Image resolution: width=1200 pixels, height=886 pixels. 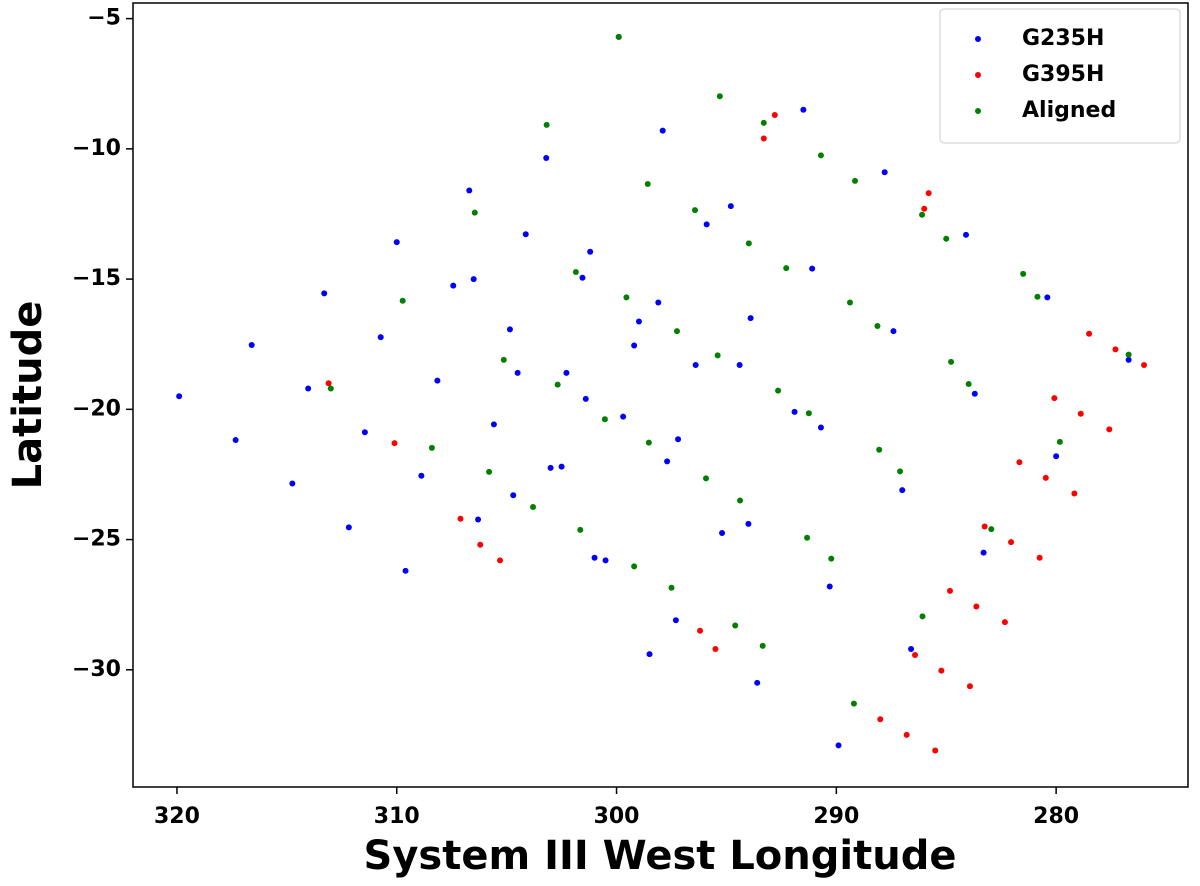 What do you see at coordinates (1056, 816) in the screenshot?
I see `x-tick-label: 280` at bounding box center [1056, 816].